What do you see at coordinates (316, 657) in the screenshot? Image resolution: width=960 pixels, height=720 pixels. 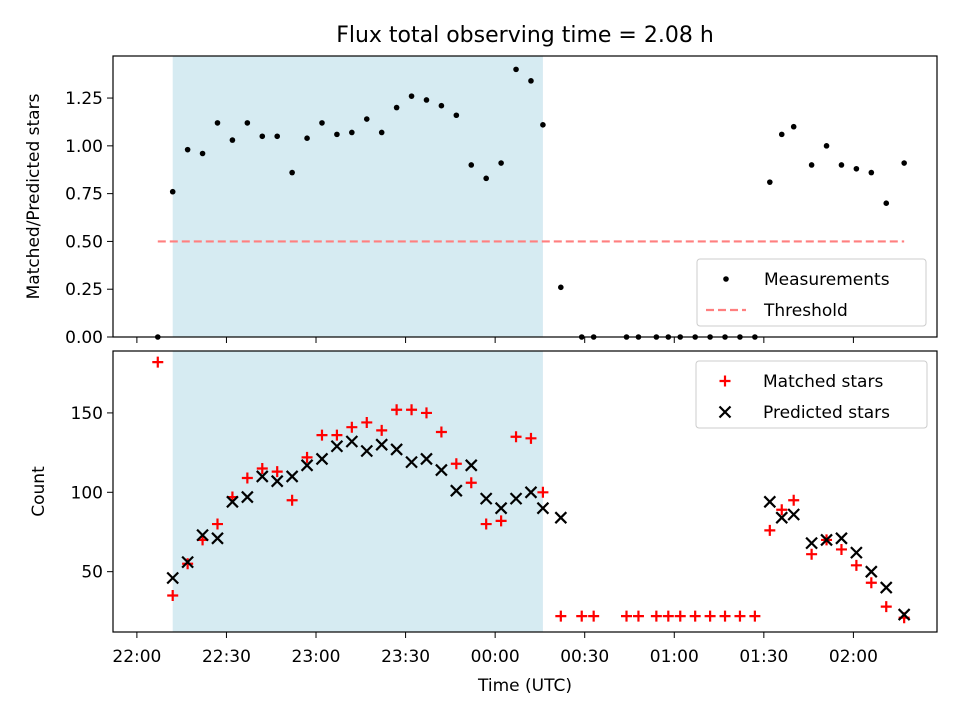 I see `x-tick-label: 23:00` at bounding box center [316, 657].